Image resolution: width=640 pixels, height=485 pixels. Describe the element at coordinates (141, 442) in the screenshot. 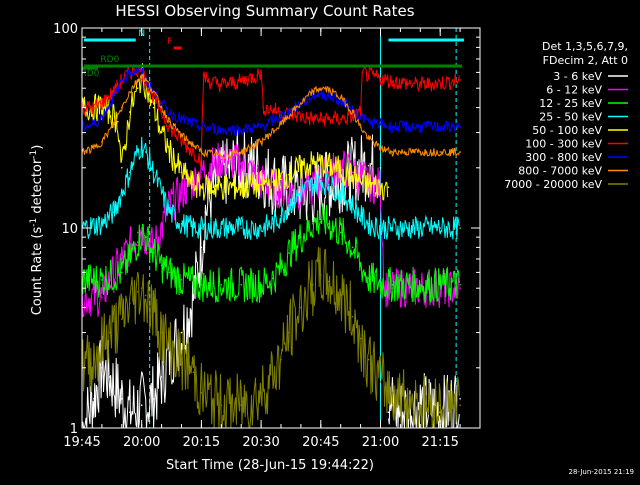

I see `x-tick-label: 20:00` at that location.